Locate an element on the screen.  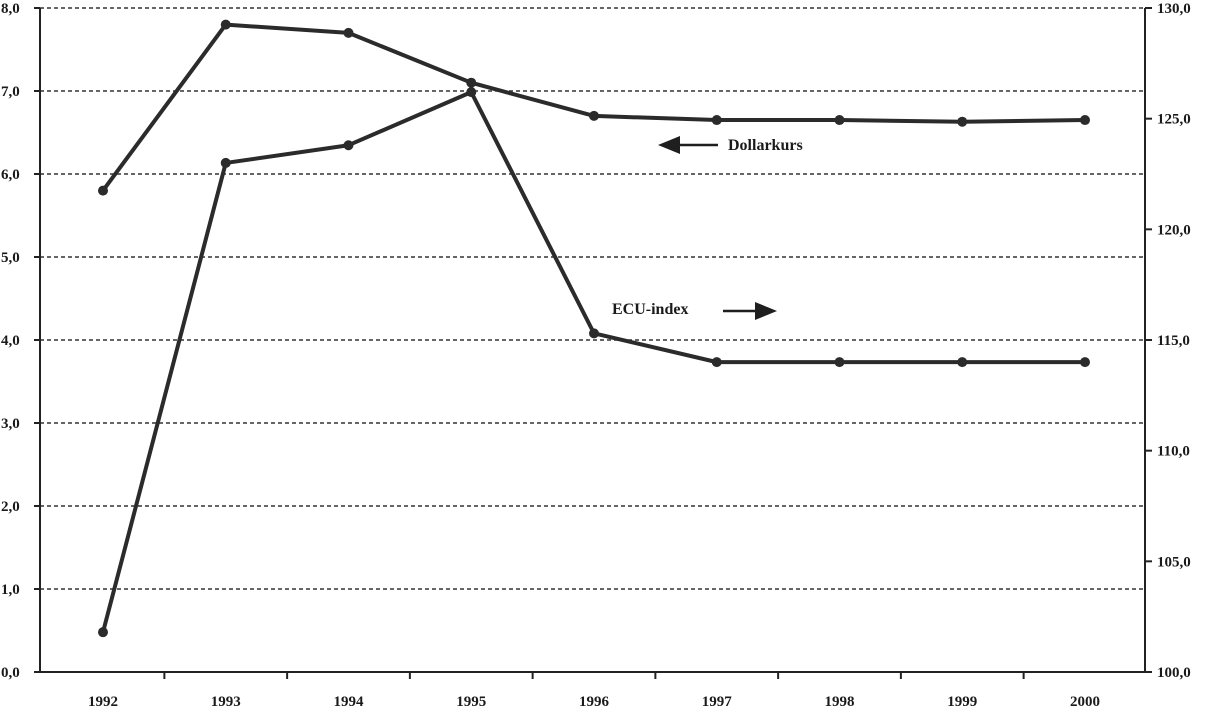
x-tick-label: 1997 is located at coordinates (717, 702).